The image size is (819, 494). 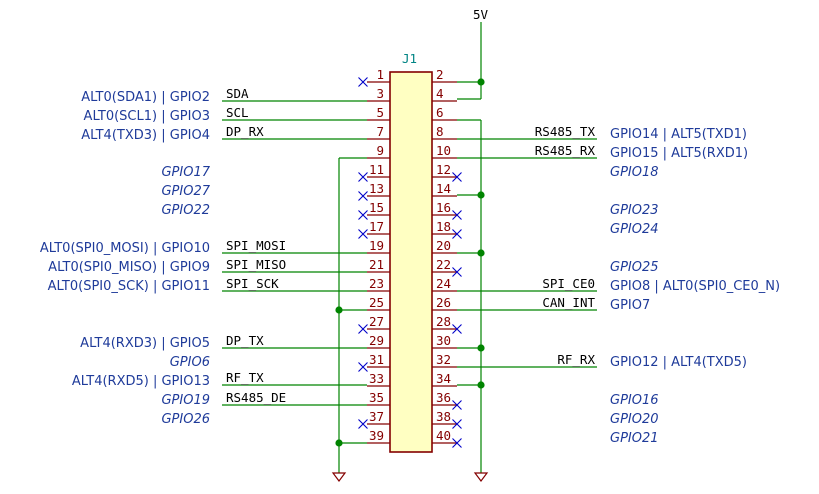 I want to click on pin-number: 23, so click(x=376, y=283).